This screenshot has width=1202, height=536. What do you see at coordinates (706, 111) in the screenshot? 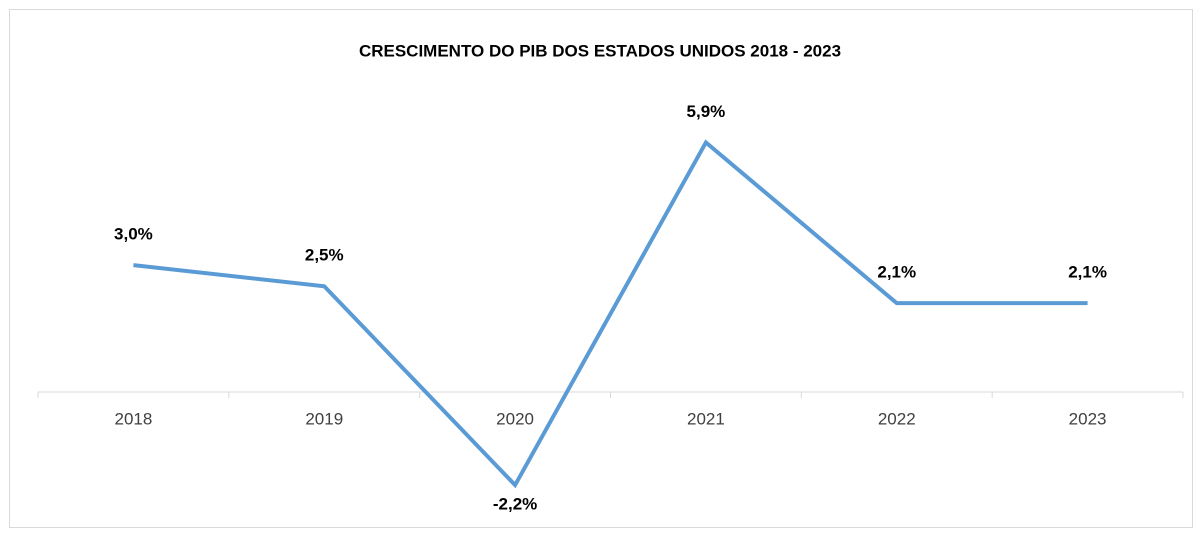
I see `data-label: 5,9%` at bounding box center [706, 111].